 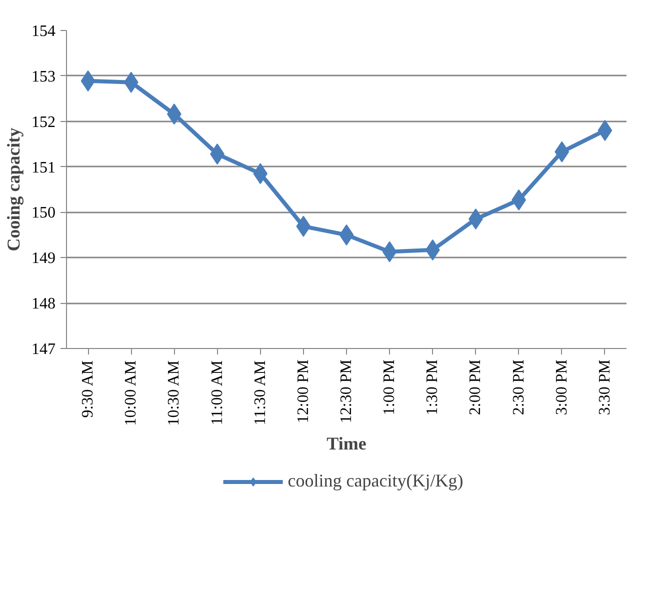 I want to click on x-tick-label: 2:30 PM, so click(x=519, y=387).